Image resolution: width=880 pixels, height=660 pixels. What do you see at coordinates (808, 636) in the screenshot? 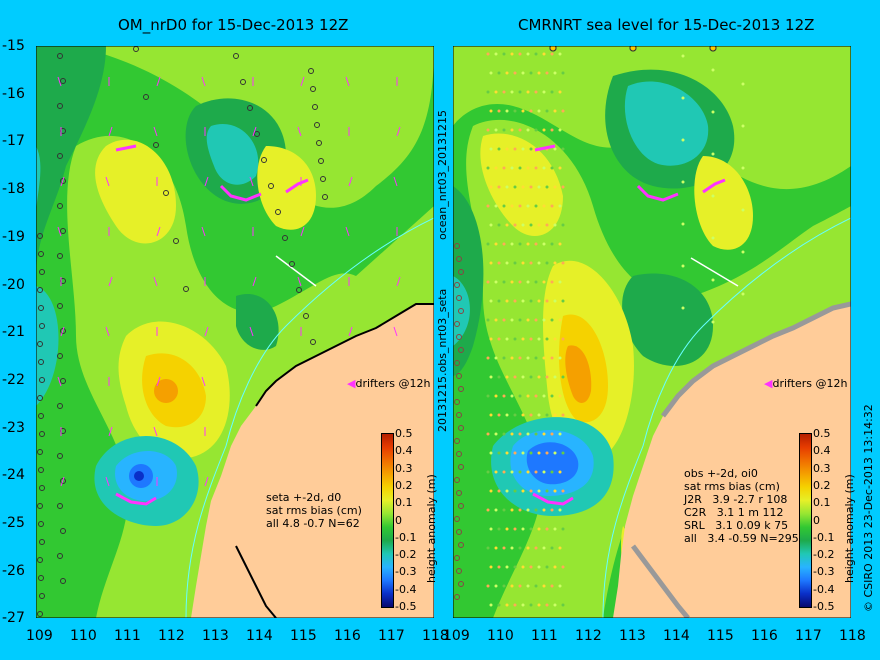
I see `x-tick-label: 117` at bounding box center [808, 636].